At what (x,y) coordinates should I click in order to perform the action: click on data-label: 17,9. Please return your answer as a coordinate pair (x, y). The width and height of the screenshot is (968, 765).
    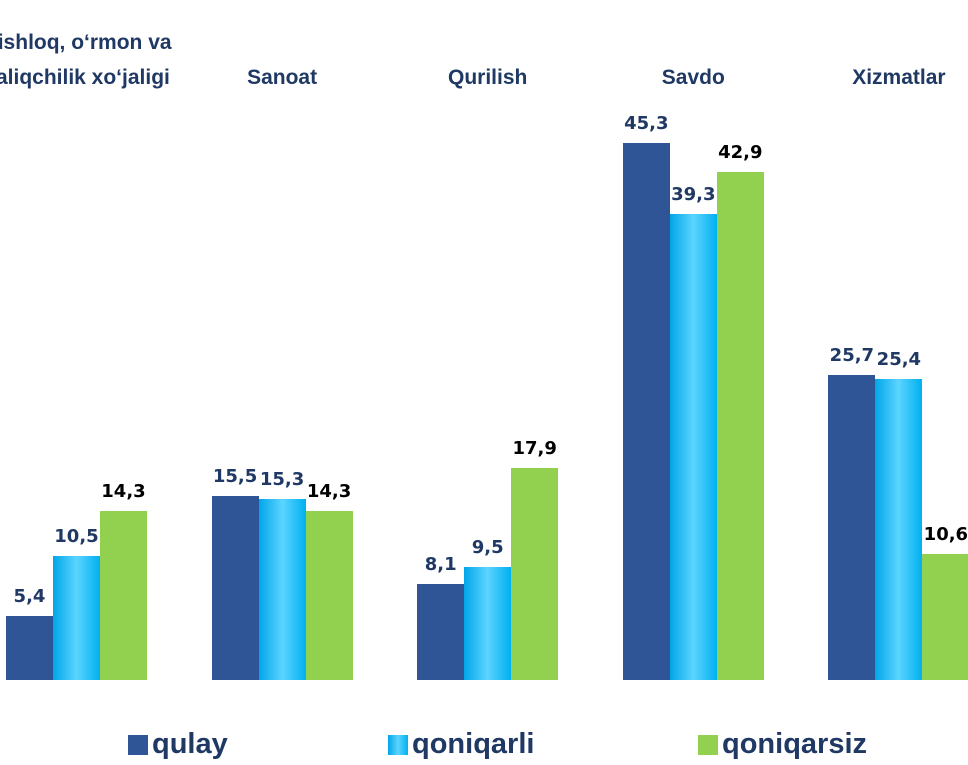
    Looking at the image, I should click on (534, 448).